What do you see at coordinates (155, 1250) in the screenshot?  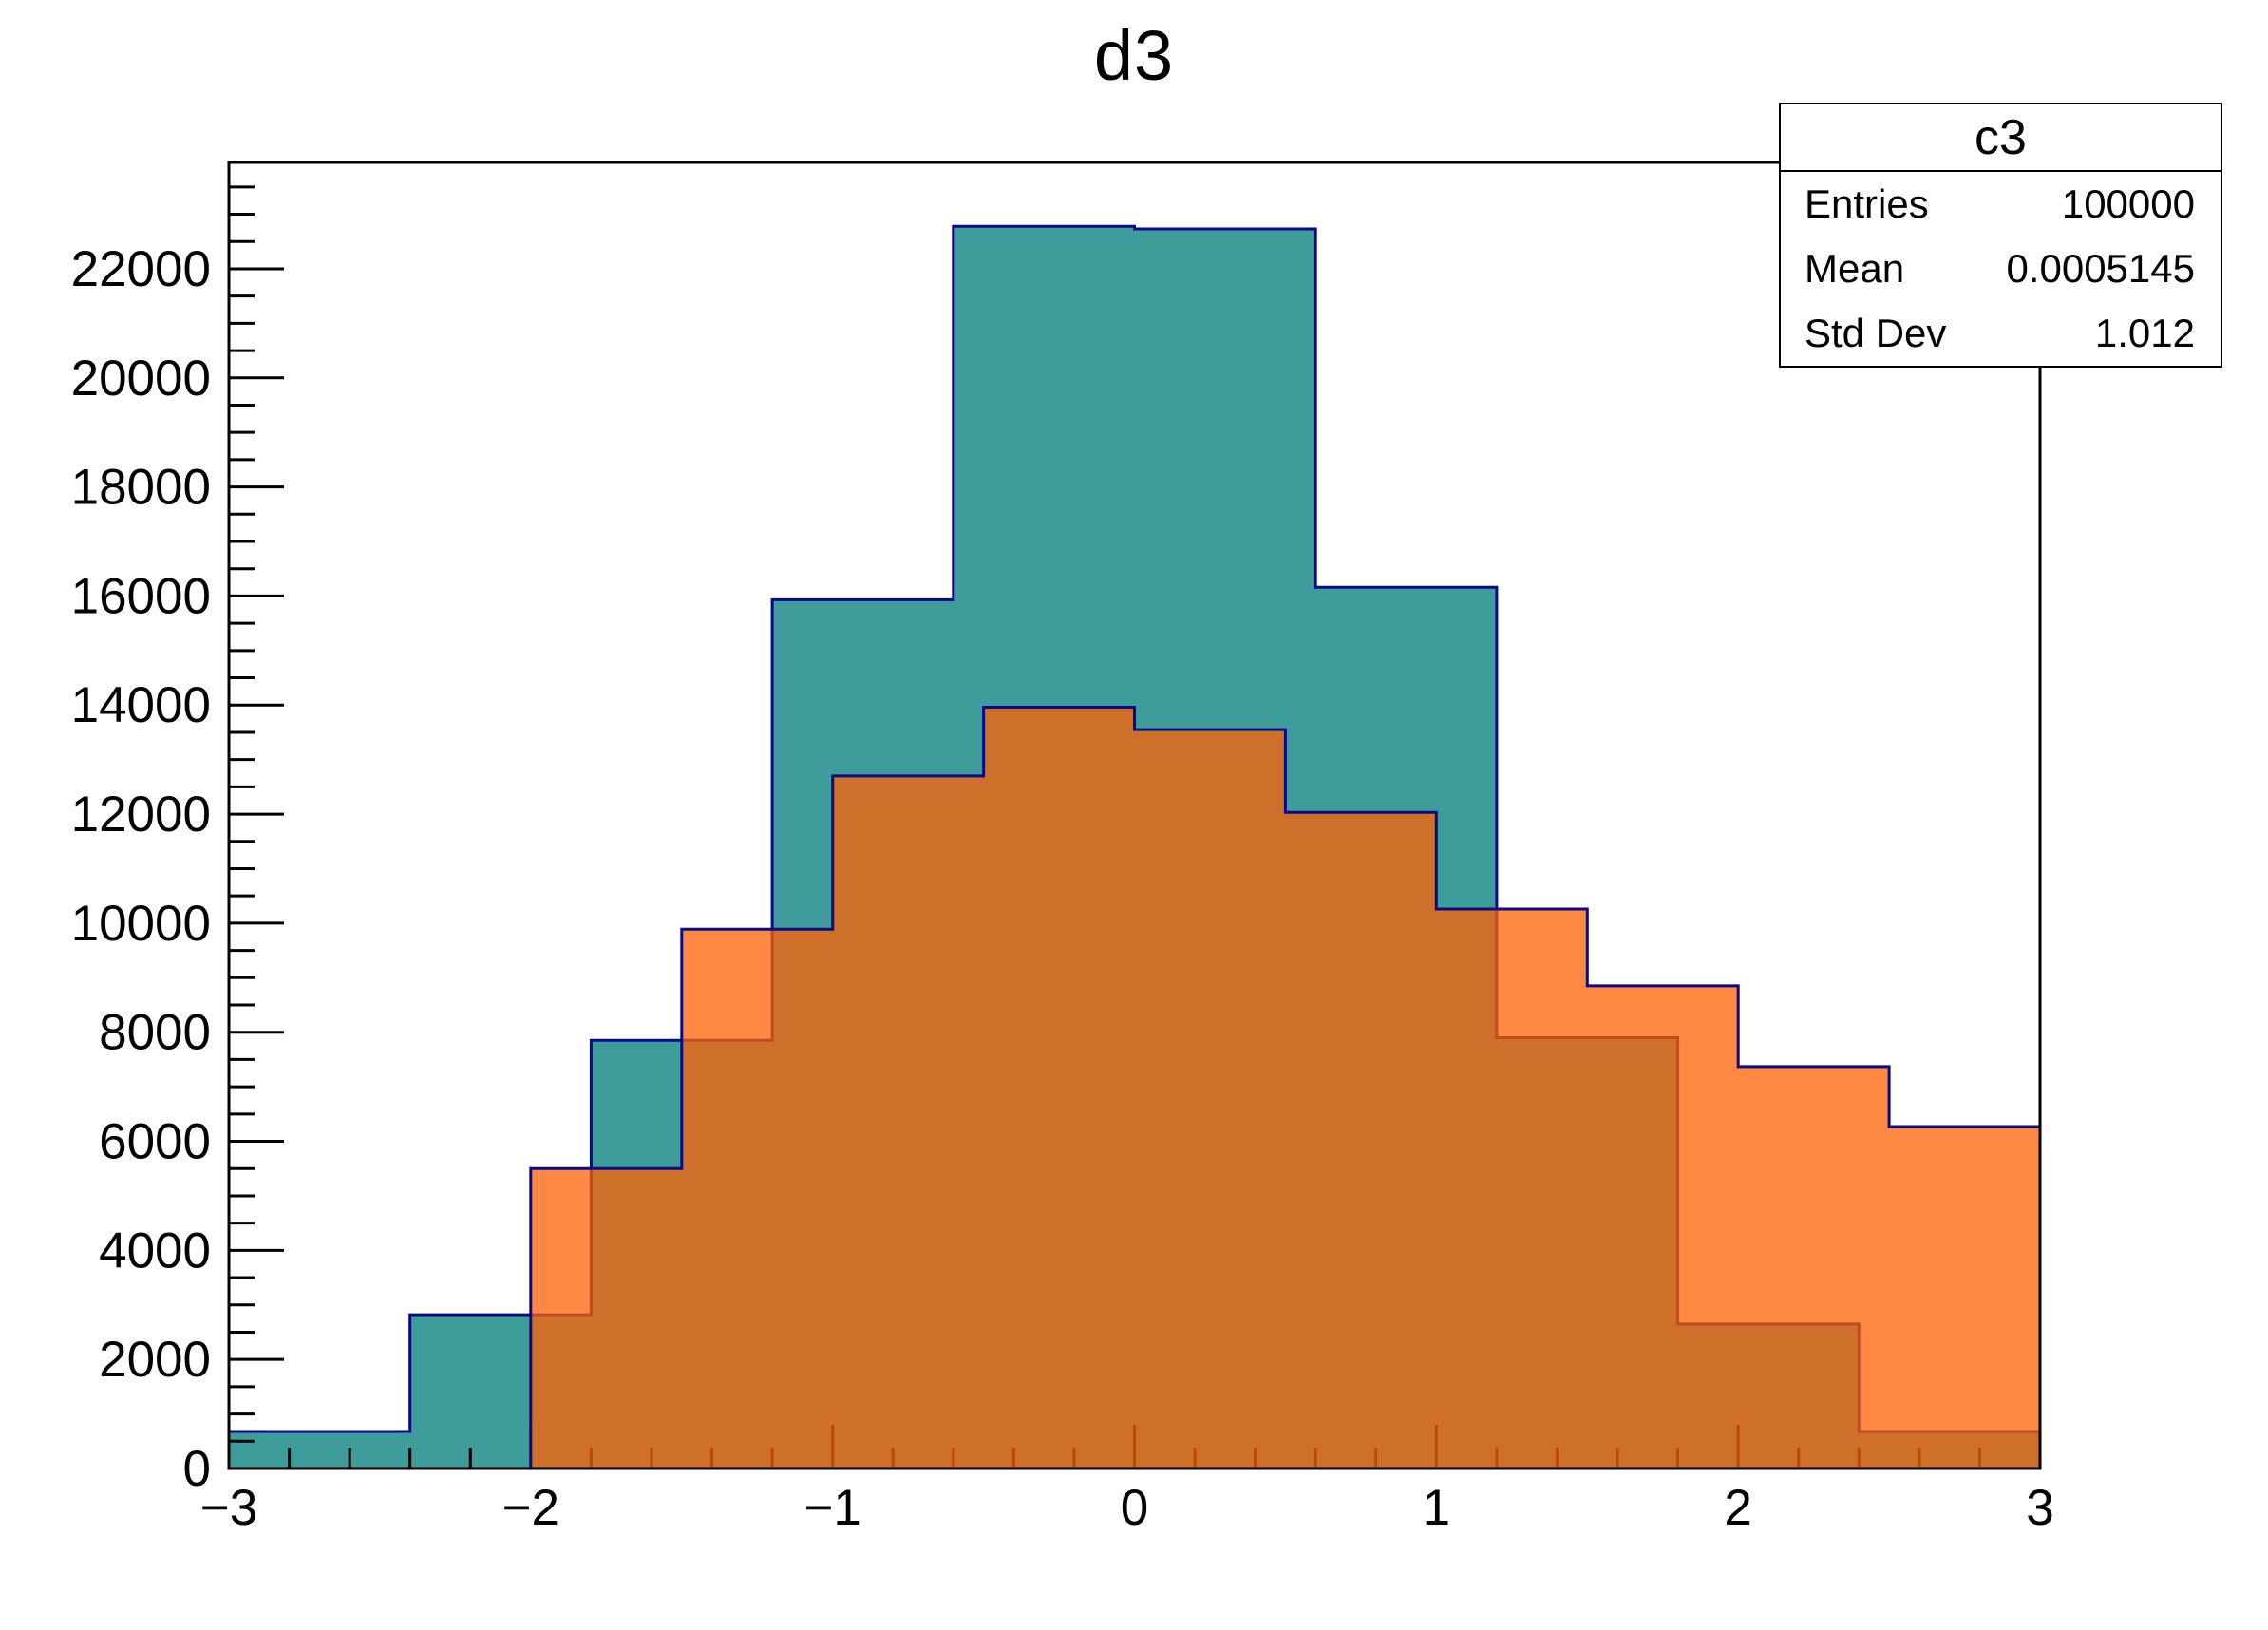 I see `y-axis-tick-label: 4000` at bounding box center [155, 1250].